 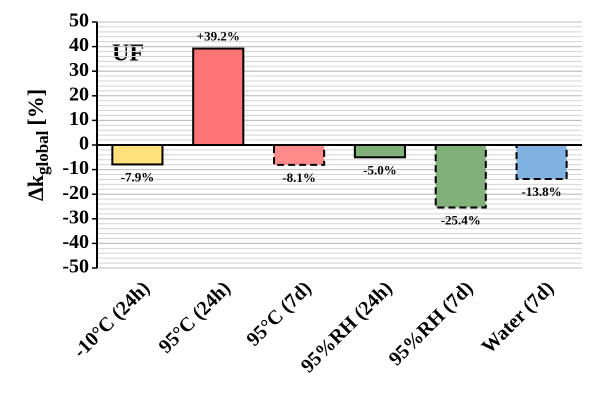 I want to click on y-tick-label: 30, so click(x=79, y=70).